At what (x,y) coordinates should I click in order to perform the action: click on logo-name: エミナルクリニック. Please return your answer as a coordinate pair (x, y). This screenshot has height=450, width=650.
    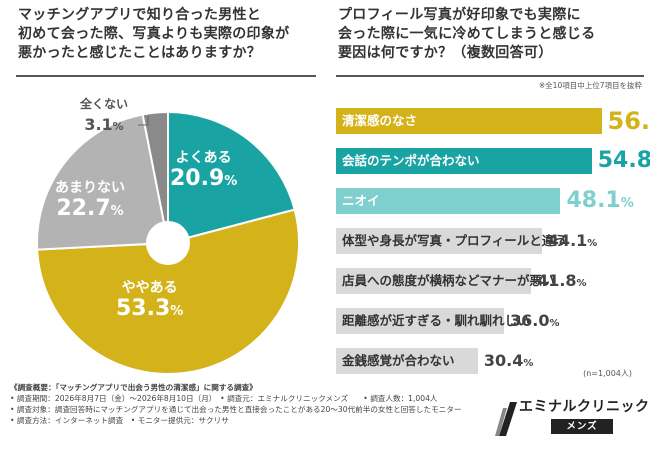
    Looking at the image, I should click on (584, 407).